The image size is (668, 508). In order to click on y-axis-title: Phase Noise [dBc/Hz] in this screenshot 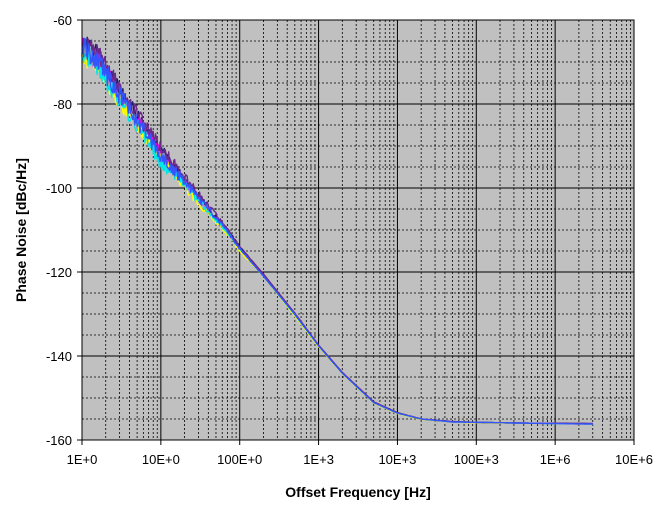, I will do `click(21, 230)`.